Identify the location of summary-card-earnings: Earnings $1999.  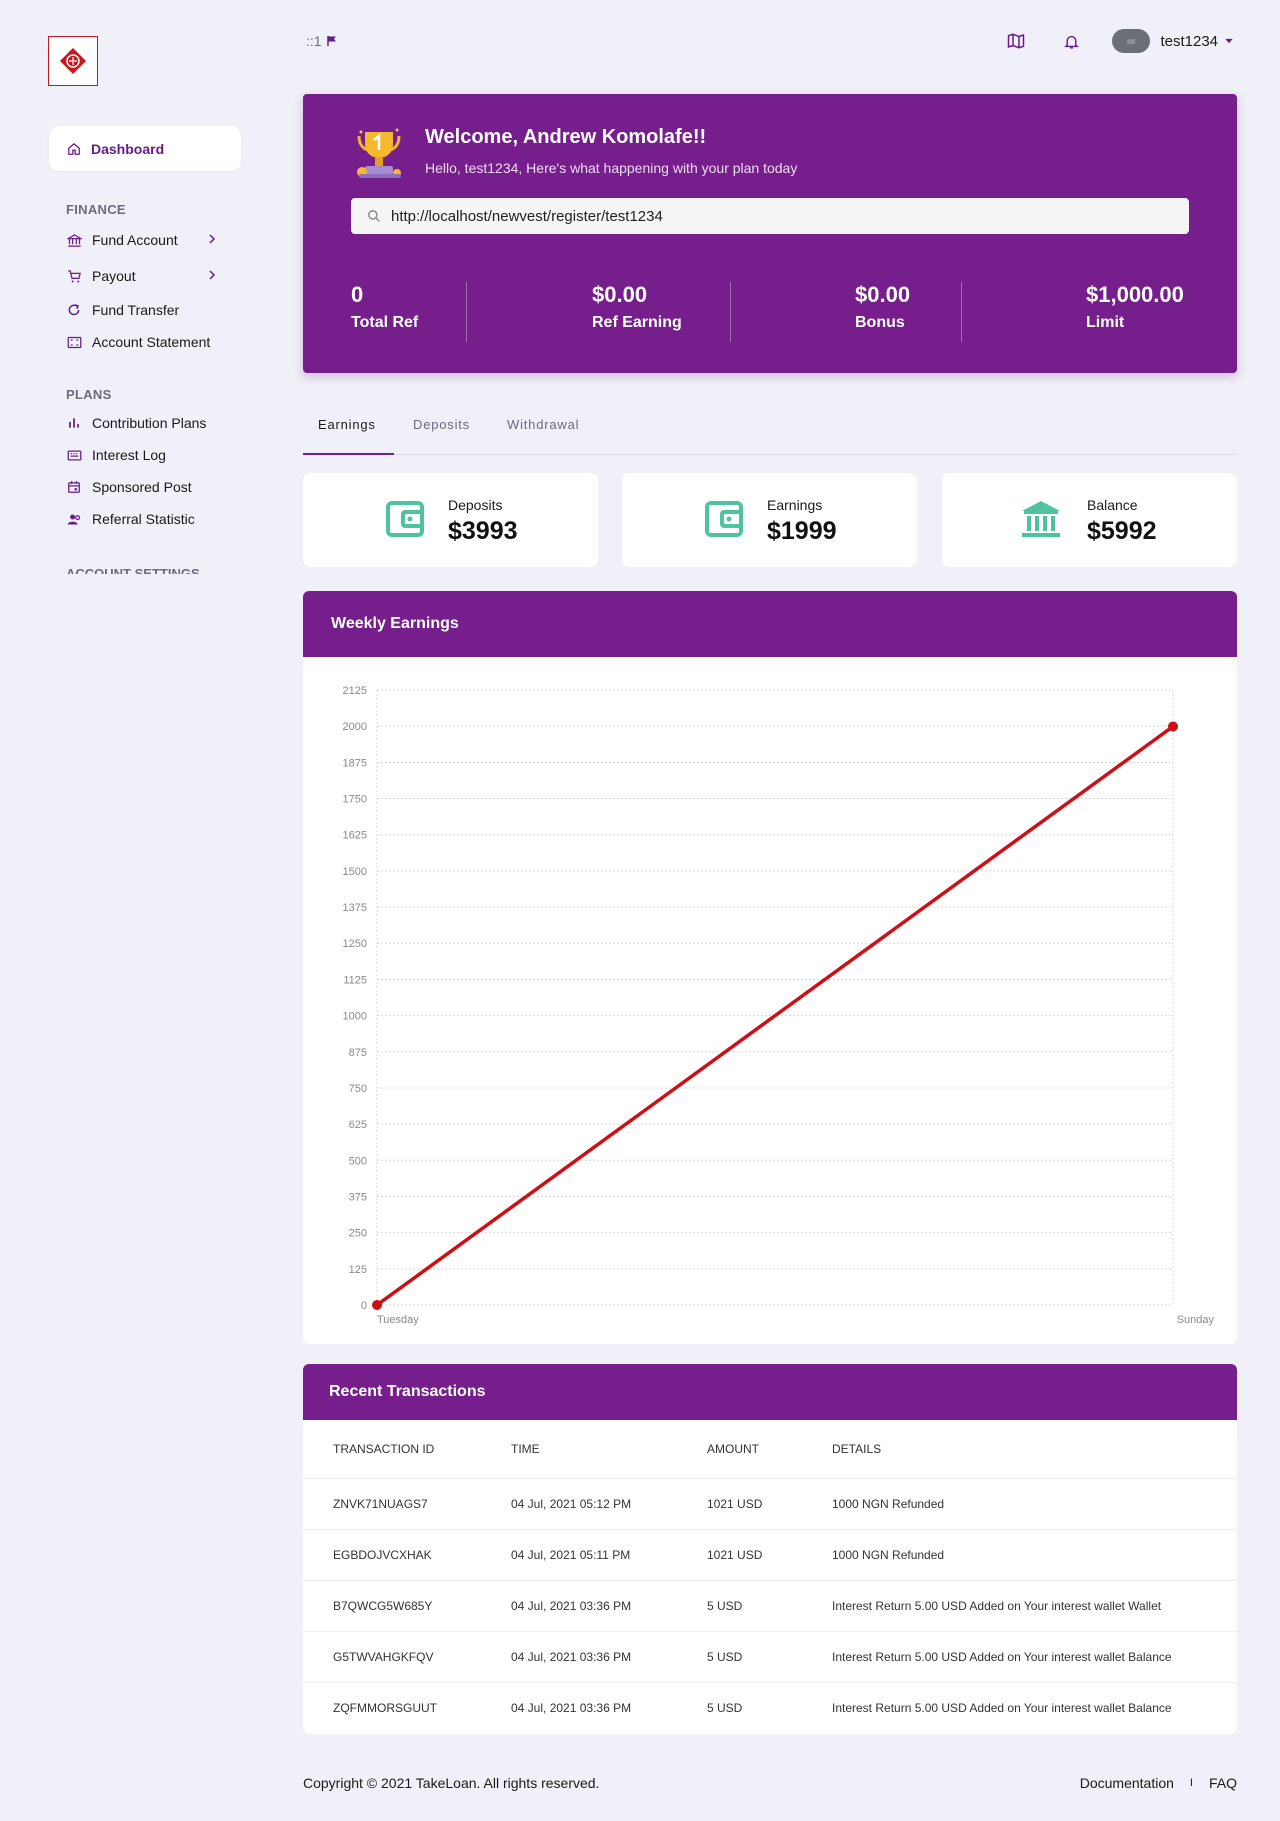
(769, 520).